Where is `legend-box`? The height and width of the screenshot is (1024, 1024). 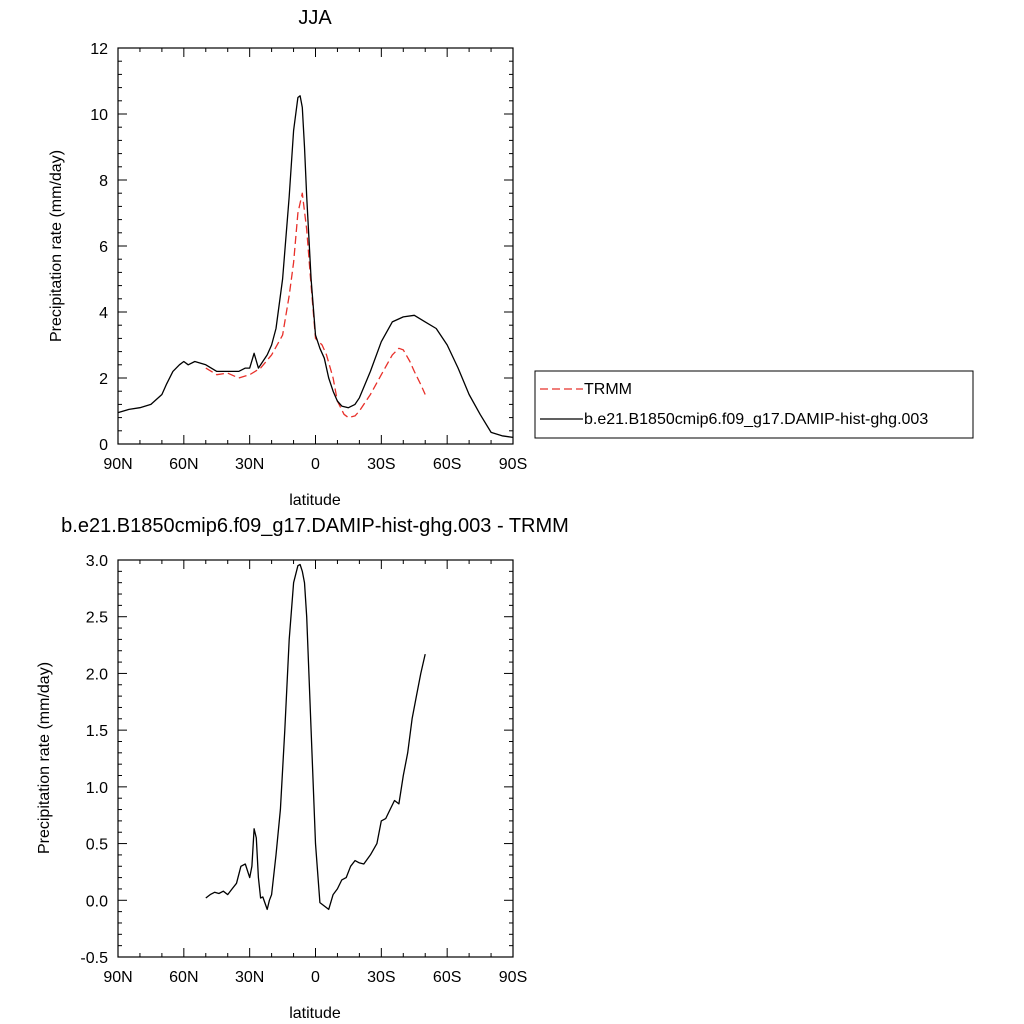
legend-box is located at coordinates (754, 404).